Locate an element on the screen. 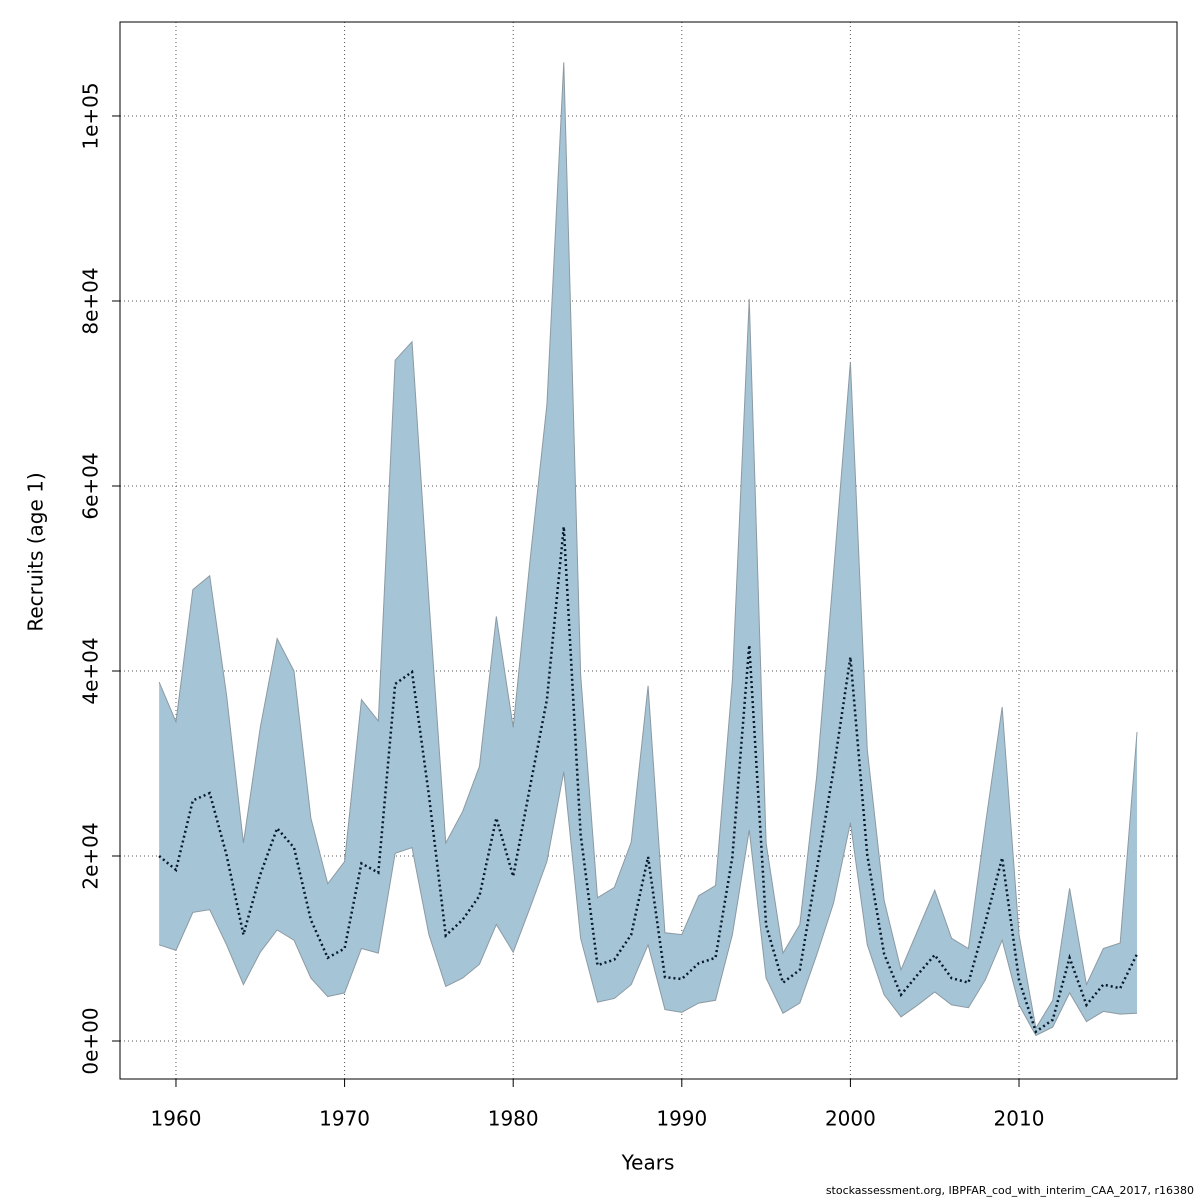 This screenshot has width=1200, height=1200. x-tick-label: 2000 is located at coordinates (850, 1119).